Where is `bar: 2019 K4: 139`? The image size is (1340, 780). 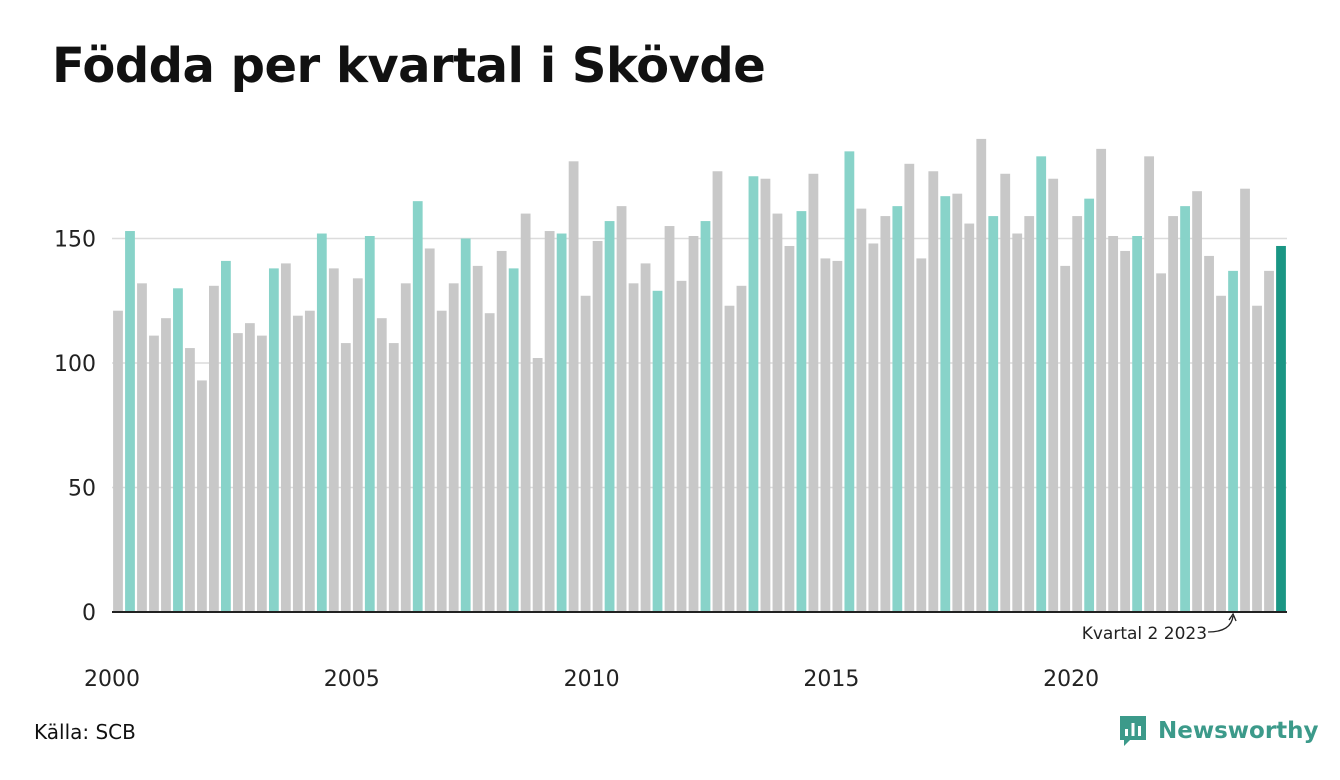
bar: 2019 K4: 139 is located at coordinates (1065, 438).